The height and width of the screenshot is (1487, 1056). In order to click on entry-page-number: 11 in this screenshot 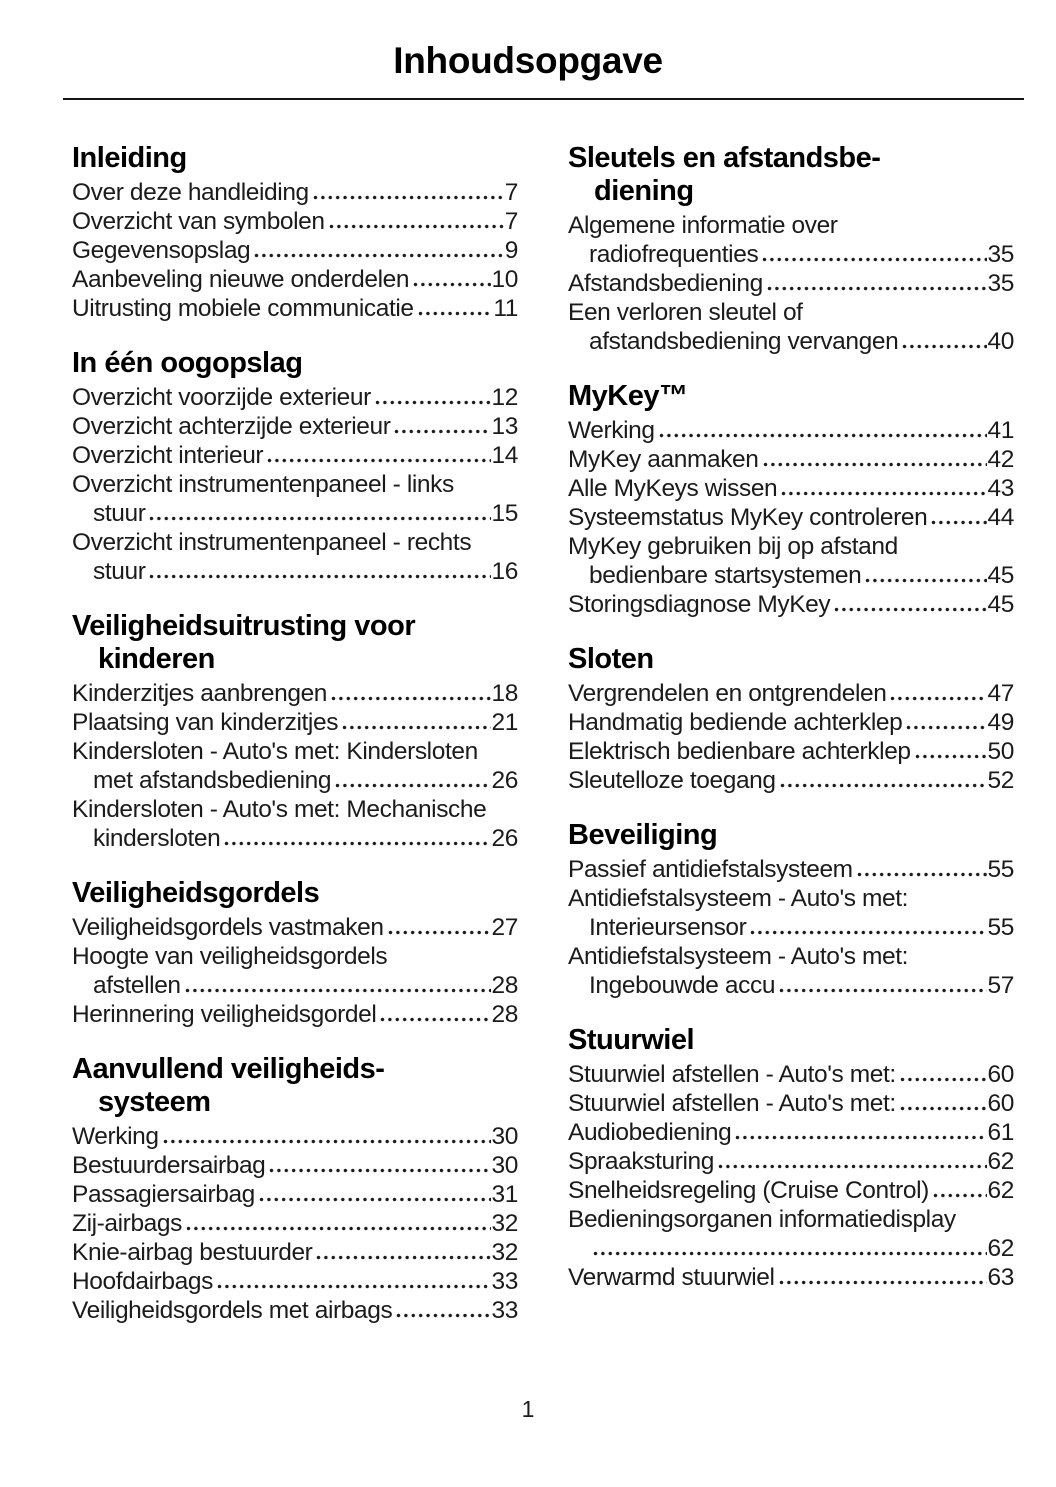, I will do `click(505, 308)`.